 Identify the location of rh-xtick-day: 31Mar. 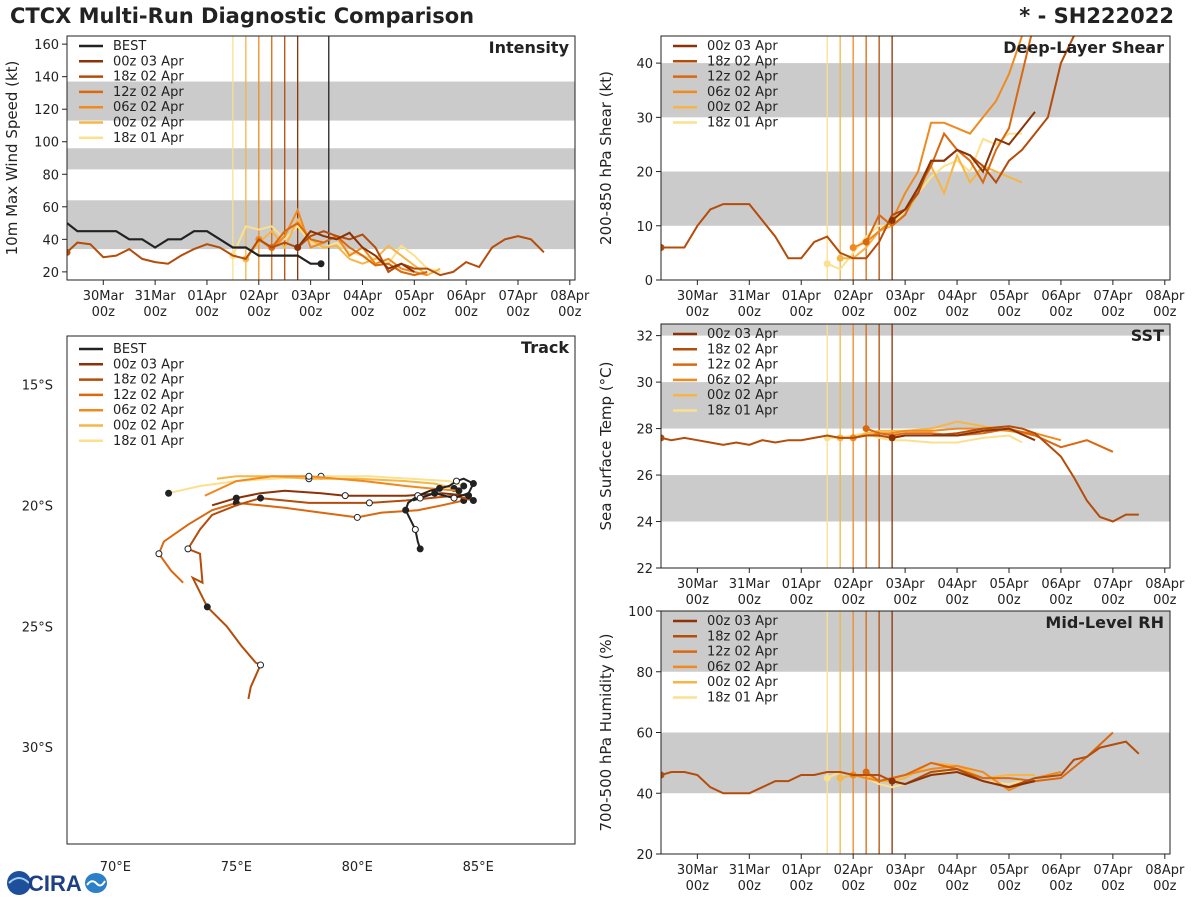
(750, 870).